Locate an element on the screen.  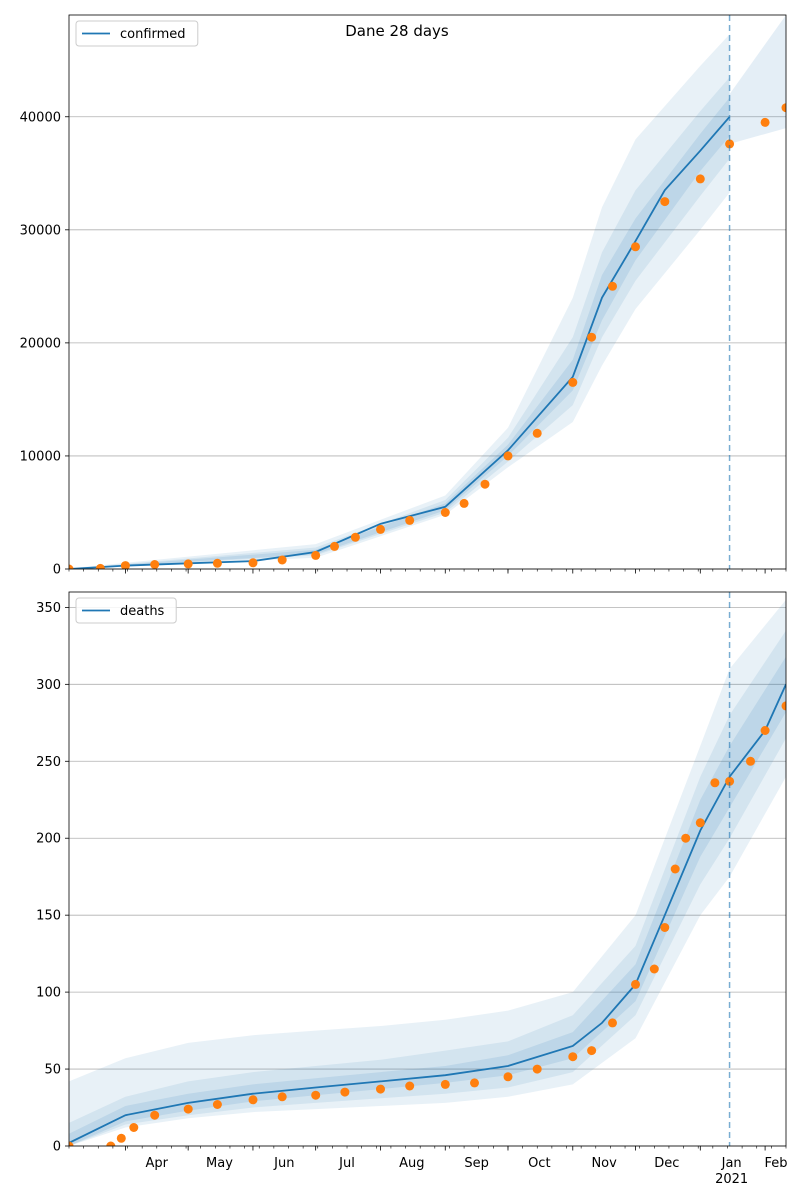
y-tick-label: 50 is located at coordinates (52, 1070).